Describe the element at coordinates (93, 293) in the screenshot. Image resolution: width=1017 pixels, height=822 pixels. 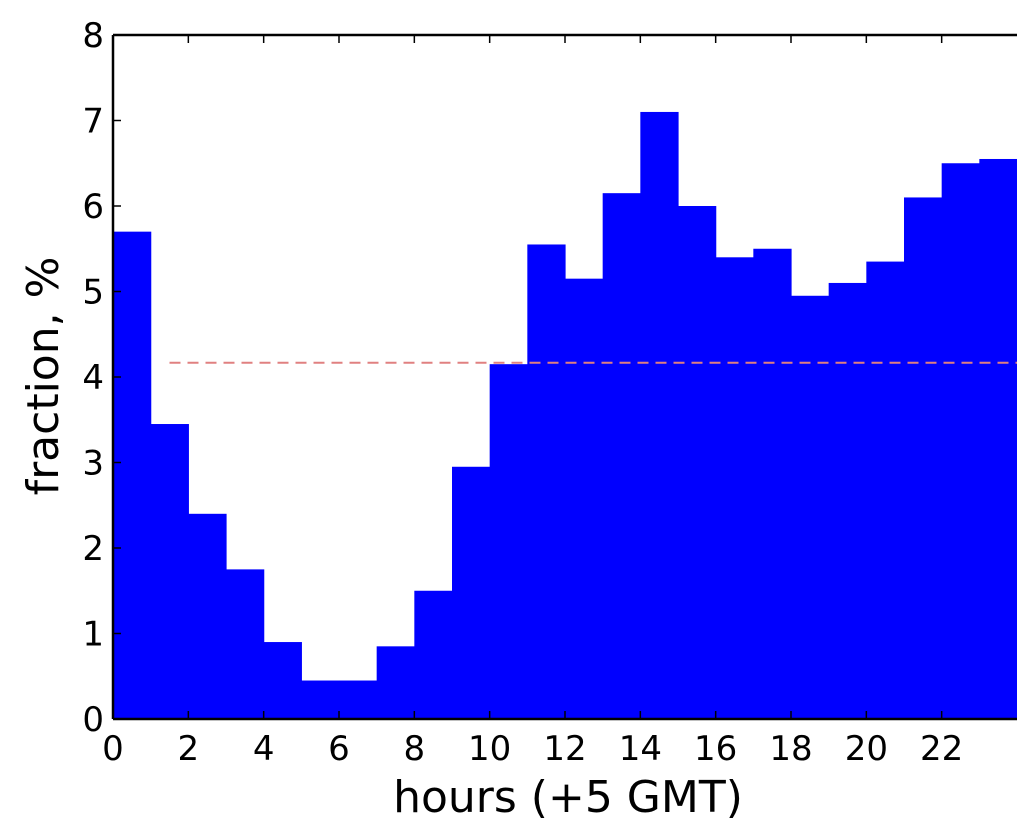
I see `y-tick-label: 5` at that location.